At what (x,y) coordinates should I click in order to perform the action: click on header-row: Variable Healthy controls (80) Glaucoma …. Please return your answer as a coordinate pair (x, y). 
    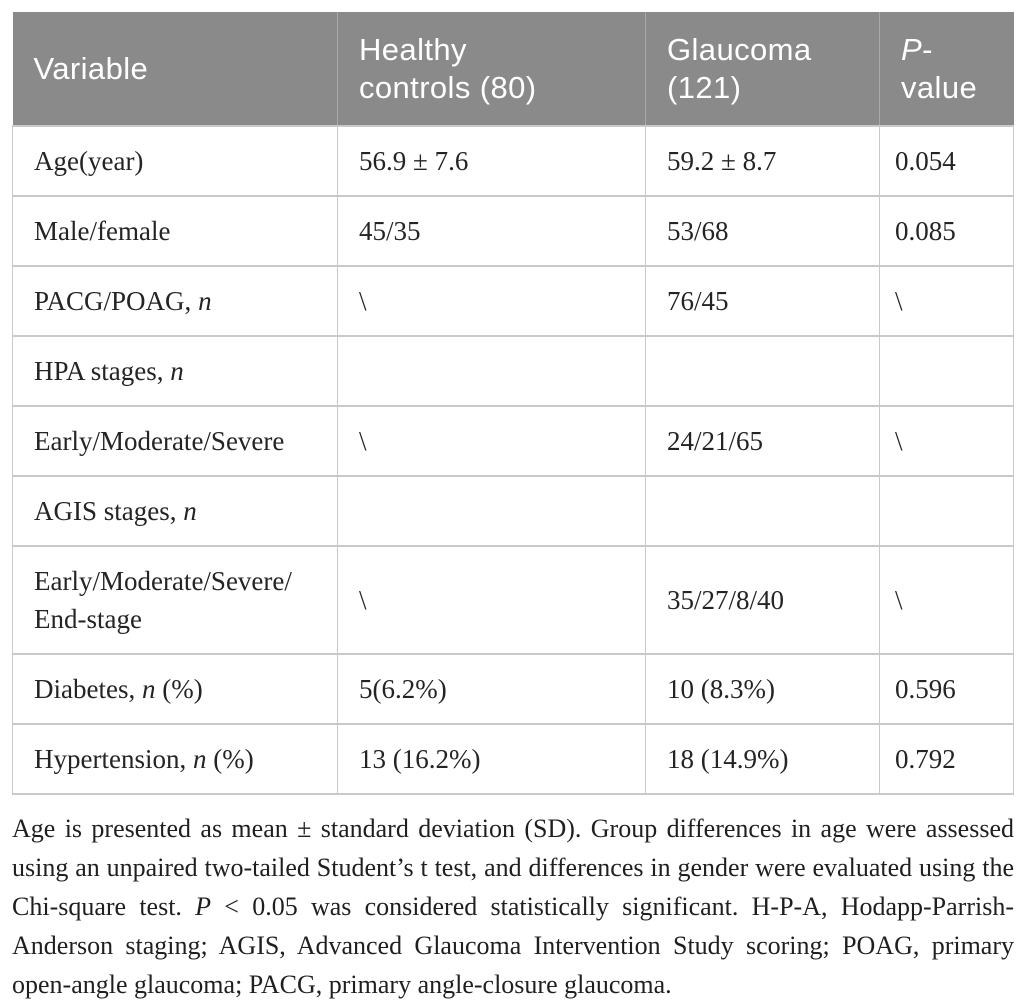
    Looking at the image, I should click on (513, 69).